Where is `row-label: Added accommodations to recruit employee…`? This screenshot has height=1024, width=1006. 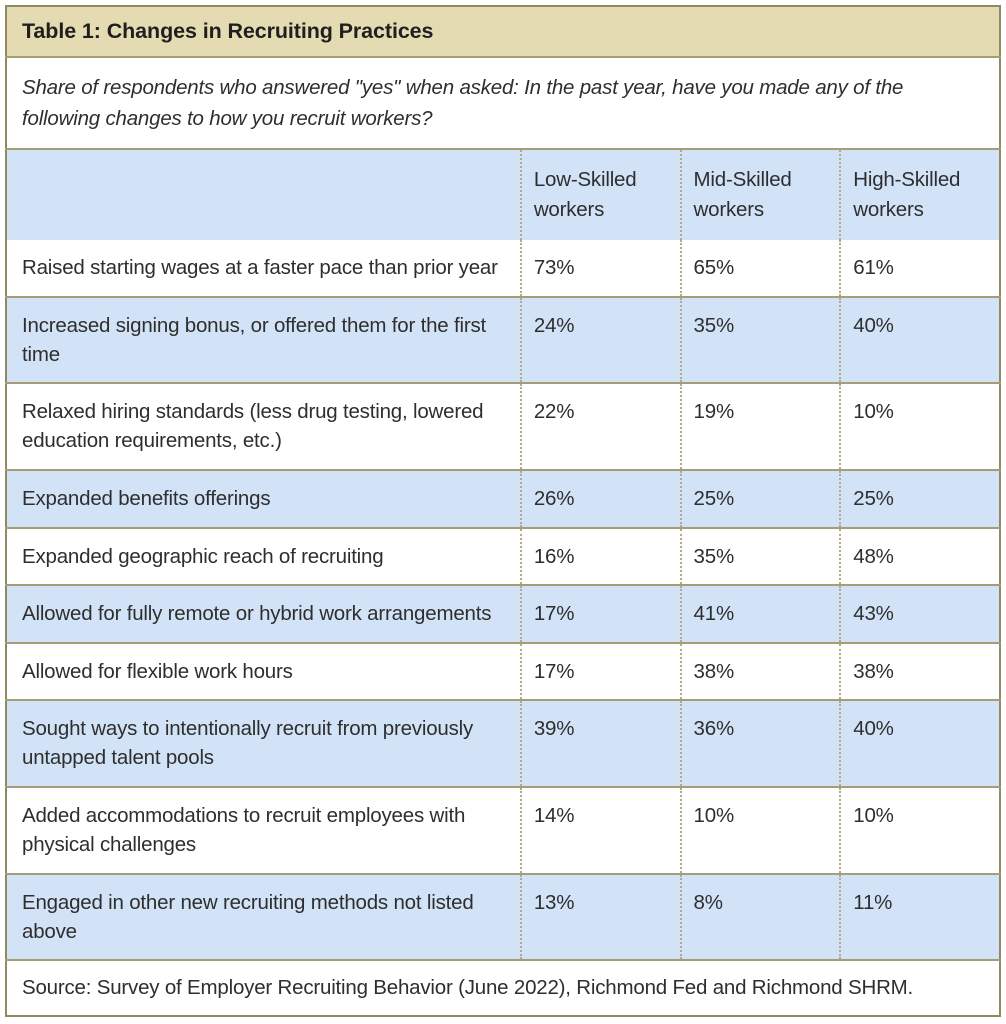
row-label: Added accommodations to recruit employee… is located at coordinates (263, 830).